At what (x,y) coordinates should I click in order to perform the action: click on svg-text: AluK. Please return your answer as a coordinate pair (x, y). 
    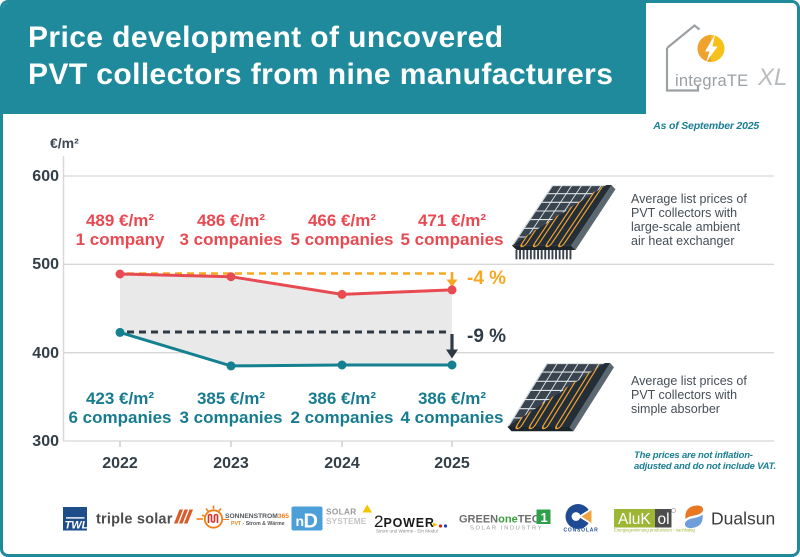
    Looking at the image, I should click on (634, 519).